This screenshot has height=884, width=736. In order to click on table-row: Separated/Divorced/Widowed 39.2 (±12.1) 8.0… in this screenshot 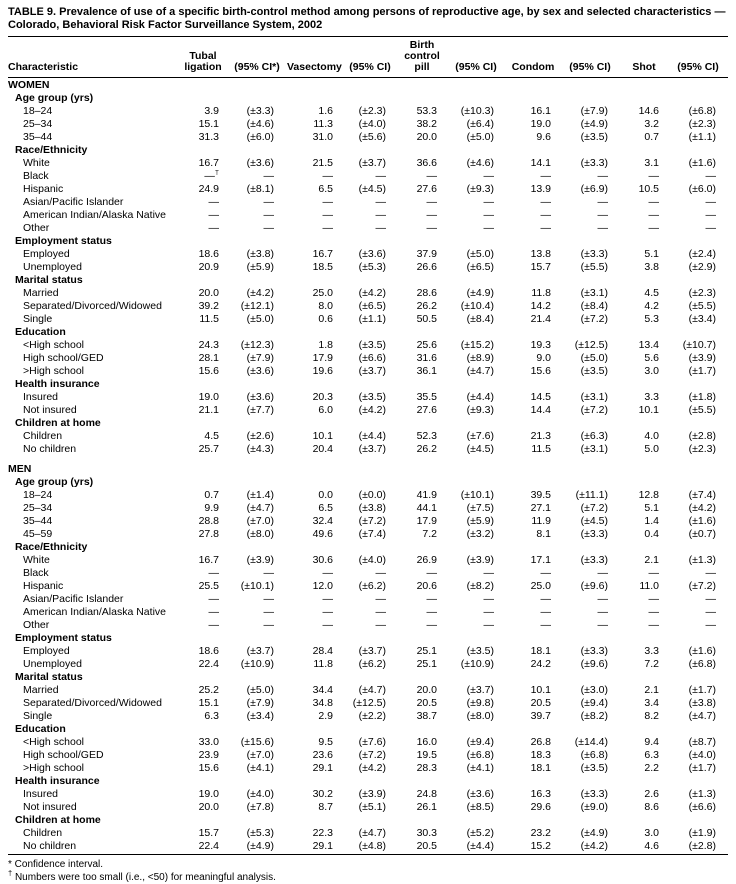, I will do `click(368, 306)`.